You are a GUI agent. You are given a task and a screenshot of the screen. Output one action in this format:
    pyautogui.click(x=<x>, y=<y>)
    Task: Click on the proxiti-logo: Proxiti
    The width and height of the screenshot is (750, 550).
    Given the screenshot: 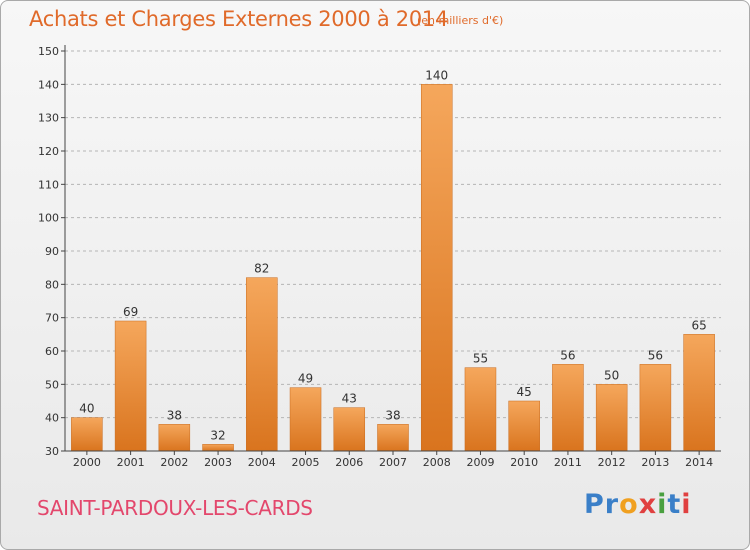 What is the action you would take?
    pyautogui.click(x=638, y=504)
    